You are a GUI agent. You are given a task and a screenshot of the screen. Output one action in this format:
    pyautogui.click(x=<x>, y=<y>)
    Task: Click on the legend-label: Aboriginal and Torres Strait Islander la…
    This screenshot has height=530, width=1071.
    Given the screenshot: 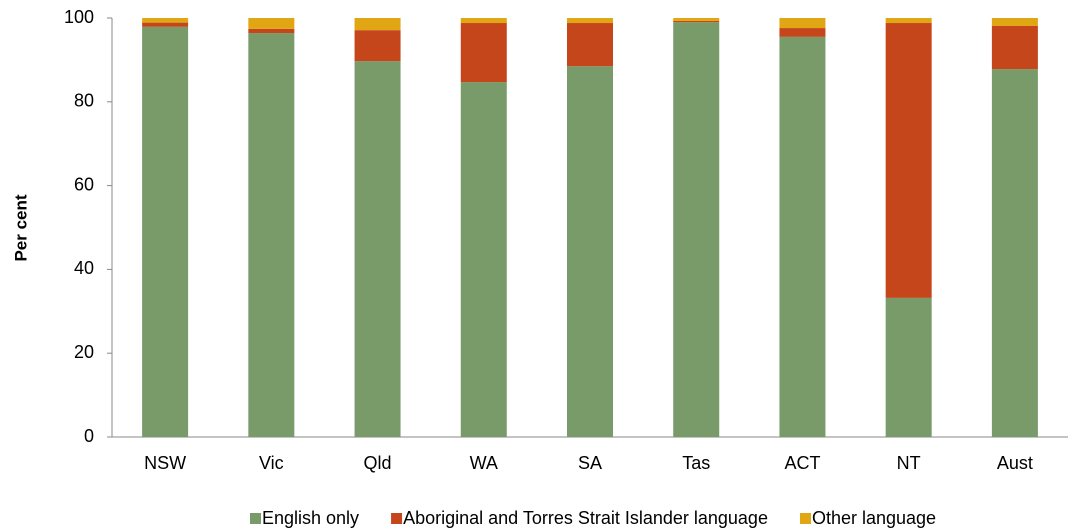 What is the action you would take?
    pyautogui.click(x=585, y=518)
    